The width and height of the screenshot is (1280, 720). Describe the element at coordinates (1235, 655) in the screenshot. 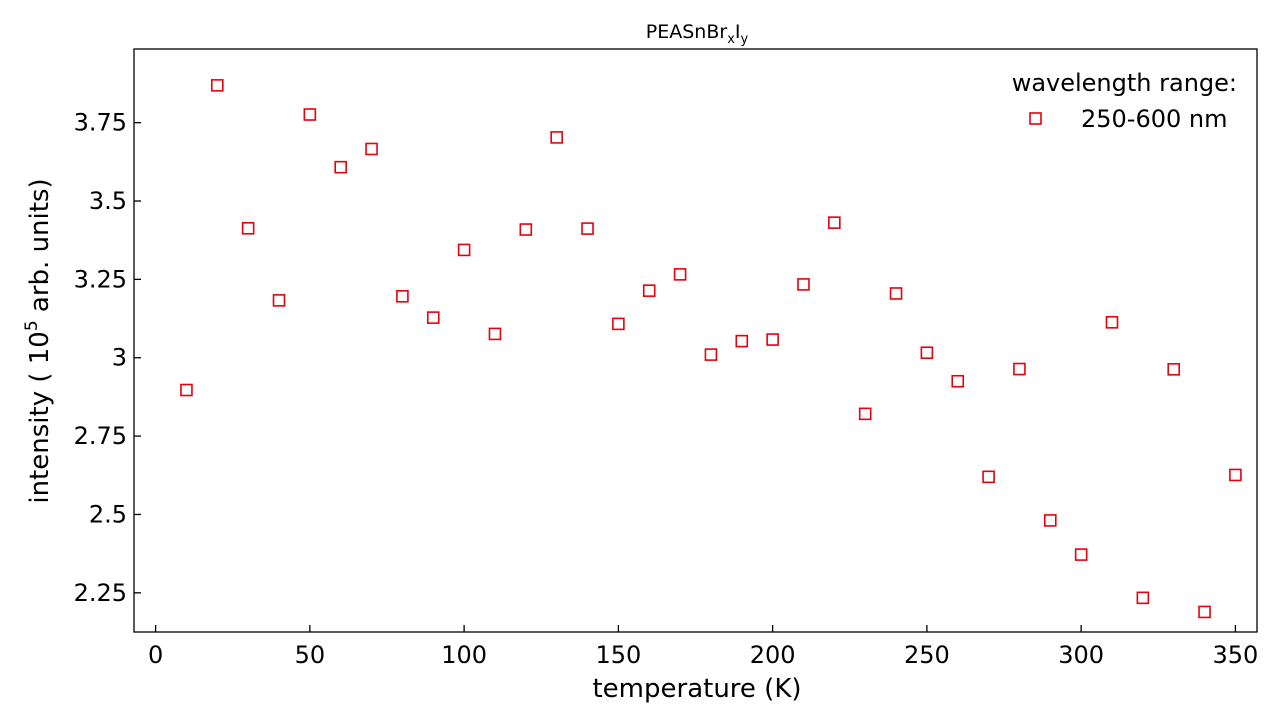

I see `x-tick-label: 350` at that location.